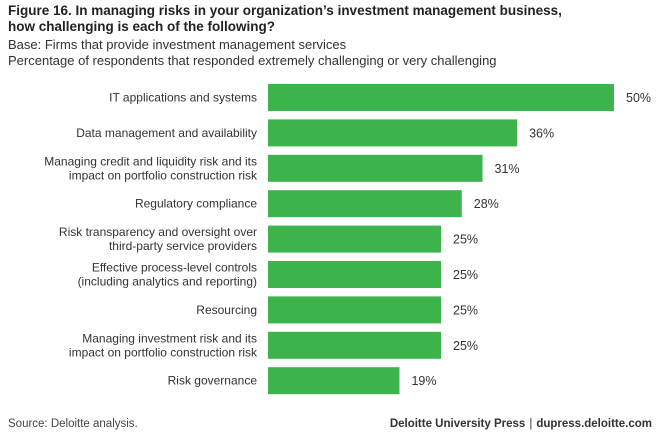  What do you see at coordinates (457, 424) in the screenshot?
I see `publisher-name: Deloitte University Press` at bounding box center [457, 424].